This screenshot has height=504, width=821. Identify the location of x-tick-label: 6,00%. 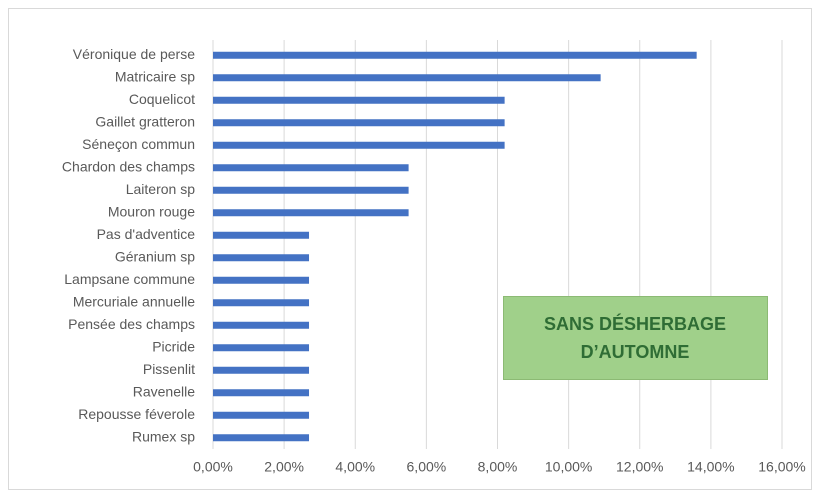
(427, 467).